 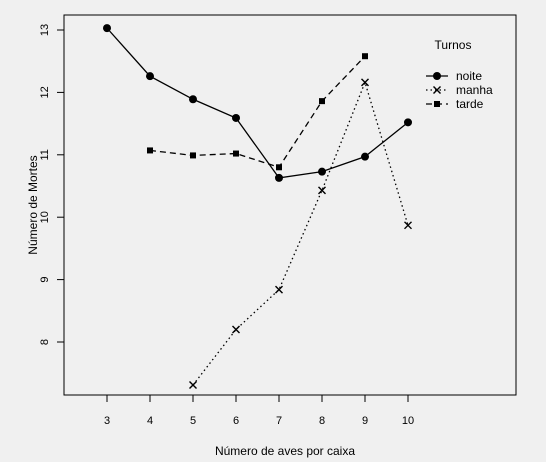 I want to click on x-tick-label: 8, so click(x=322, y=421).